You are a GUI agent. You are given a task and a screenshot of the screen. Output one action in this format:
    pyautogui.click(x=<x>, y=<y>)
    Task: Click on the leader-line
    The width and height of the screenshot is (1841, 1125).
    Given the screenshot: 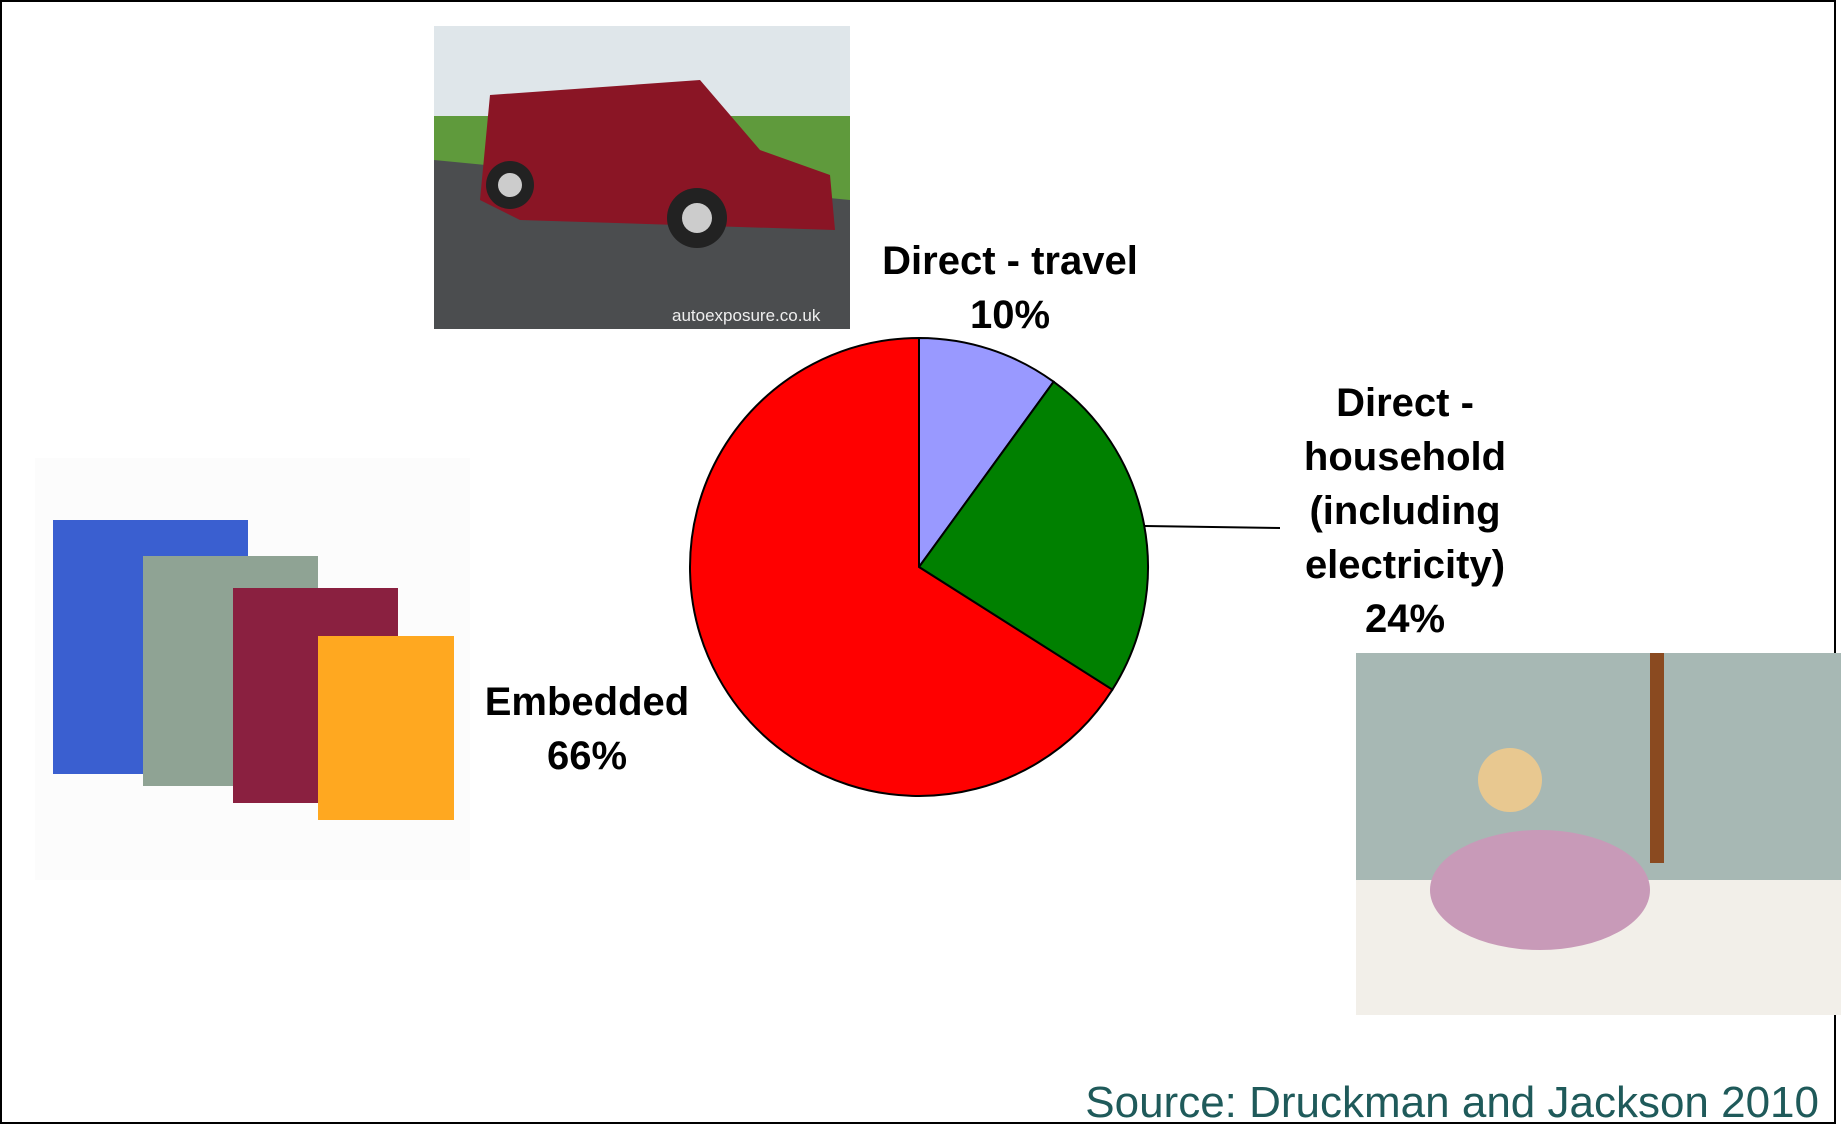 What is the action you would take?
    pyautogui.click(x=1212, y=527)
    